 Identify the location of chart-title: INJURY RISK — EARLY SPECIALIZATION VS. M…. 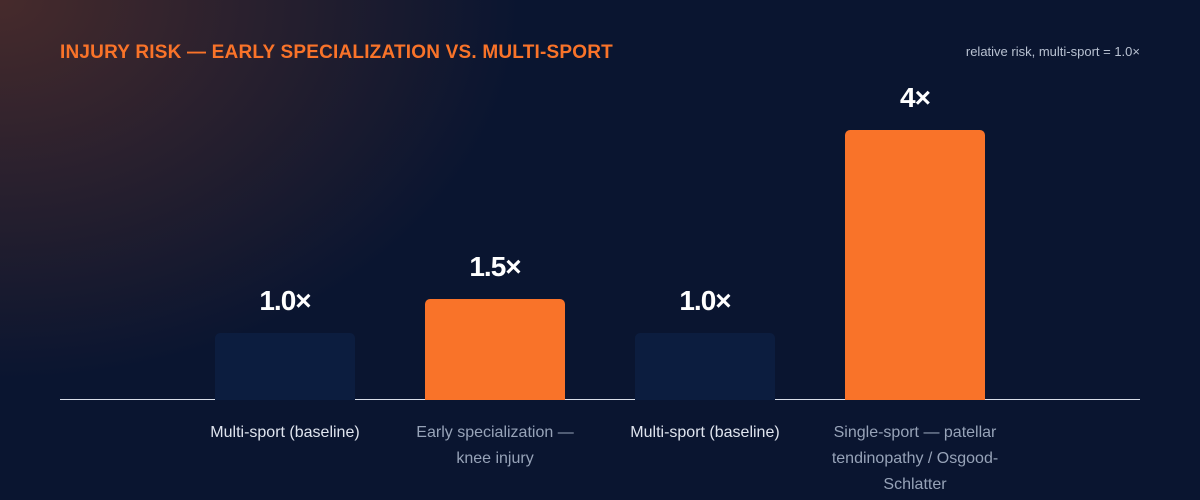
(336, 52).